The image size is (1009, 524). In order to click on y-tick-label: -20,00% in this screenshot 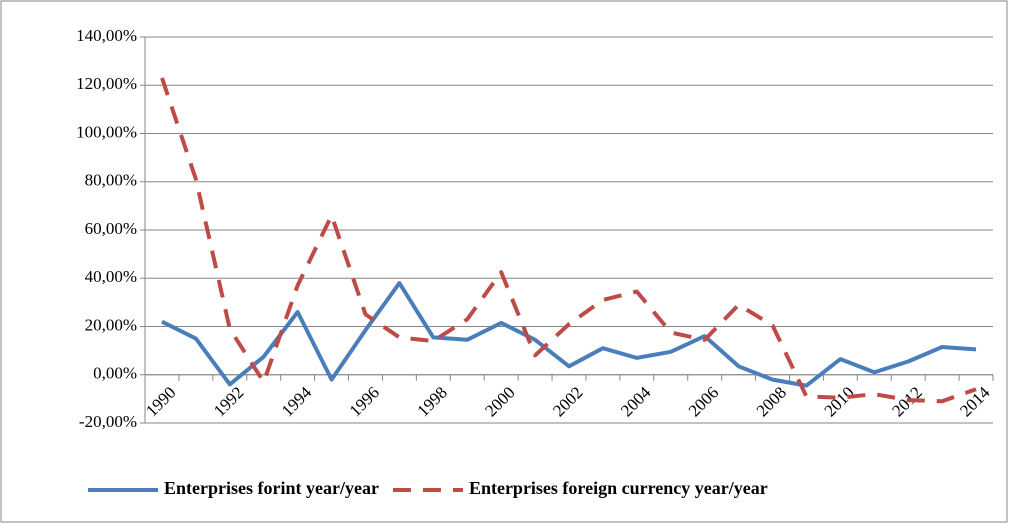, I will do `click(108, 421)`.